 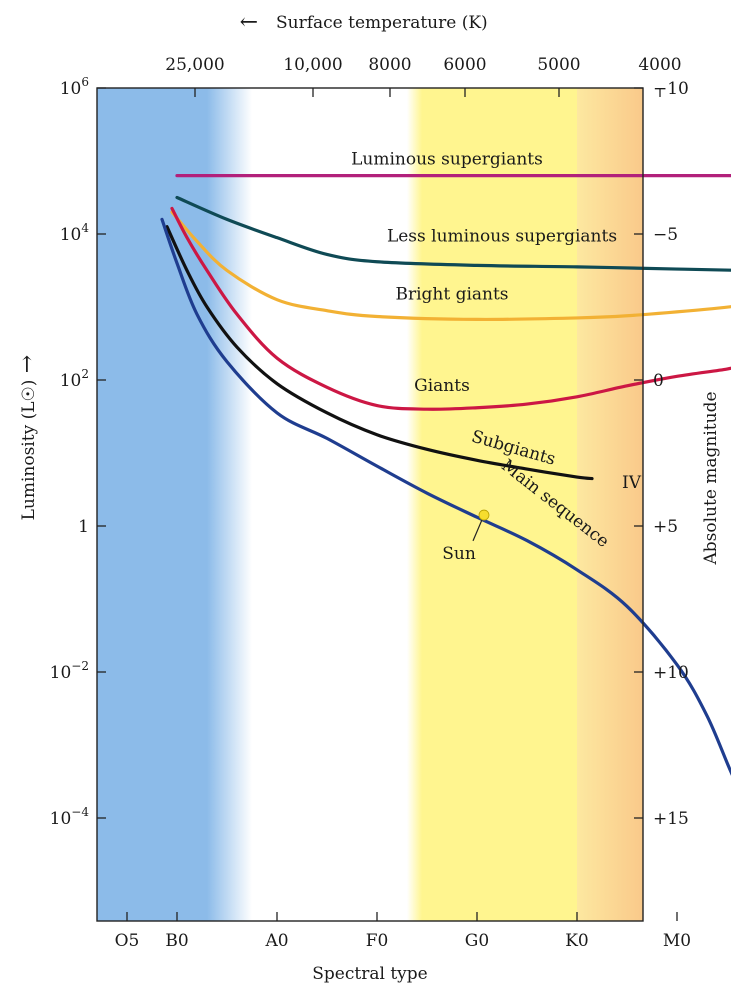 What do you see at coordinates (276, 941) in the screenshot?
I see `spectral-tick-label: A0` at bounding box center [276, 941].